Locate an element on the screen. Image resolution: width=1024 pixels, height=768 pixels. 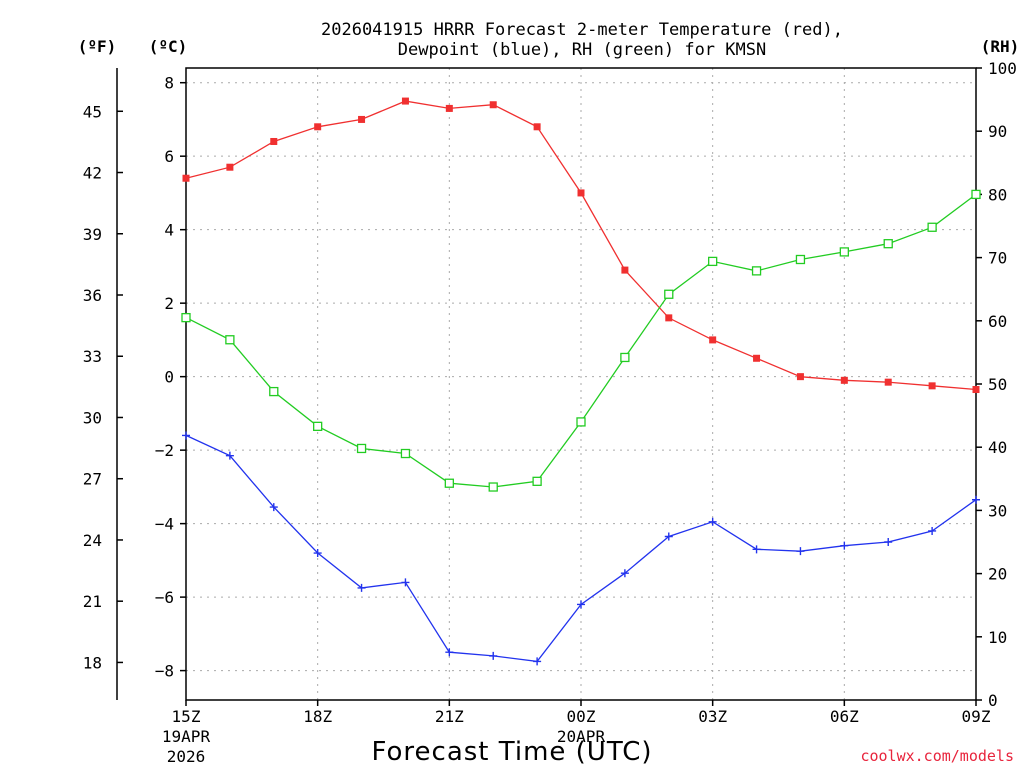
x-tick-date-label: 19APR is located at coordinates (186, 736).